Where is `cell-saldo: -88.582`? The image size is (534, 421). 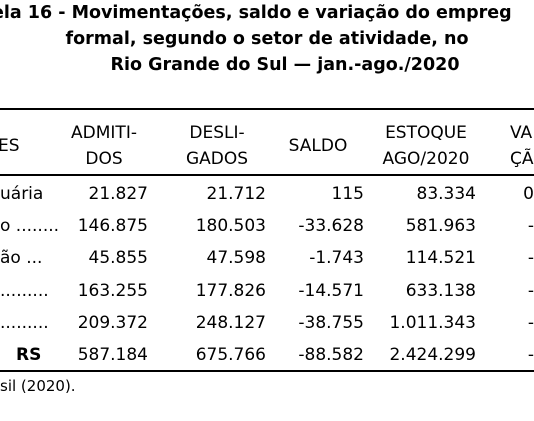 cell-saldo: -88.582 is located at coordinates (331, 355).